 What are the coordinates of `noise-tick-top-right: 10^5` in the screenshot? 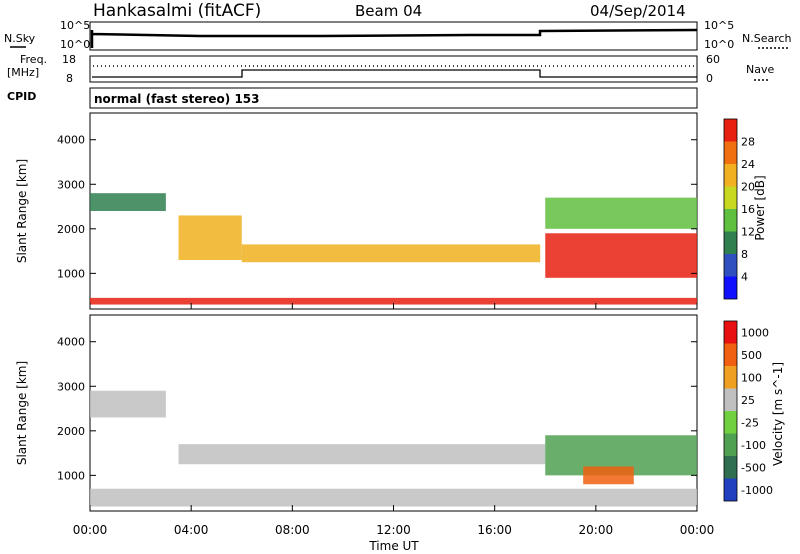 It's located at (719, 25).